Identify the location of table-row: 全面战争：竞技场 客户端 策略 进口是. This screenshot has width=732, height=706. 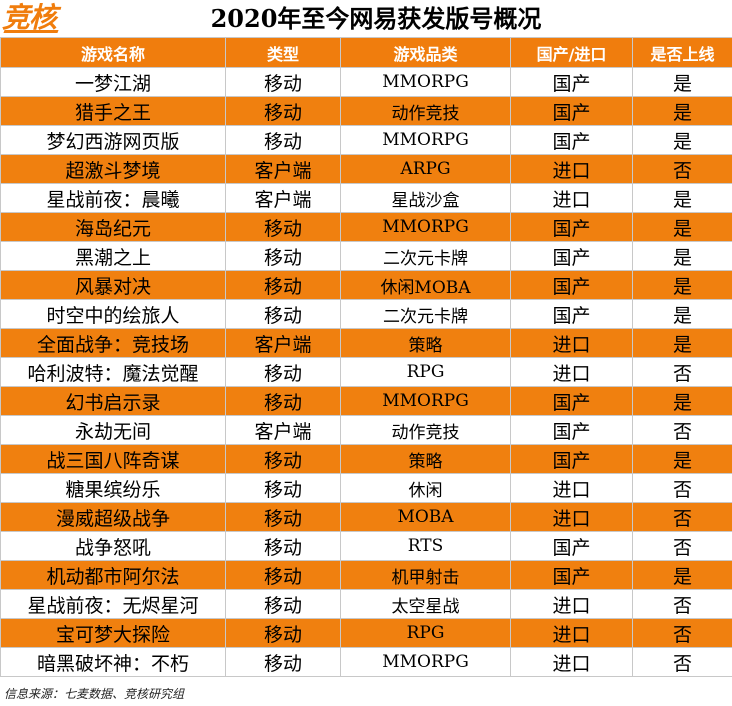
(366, 343).